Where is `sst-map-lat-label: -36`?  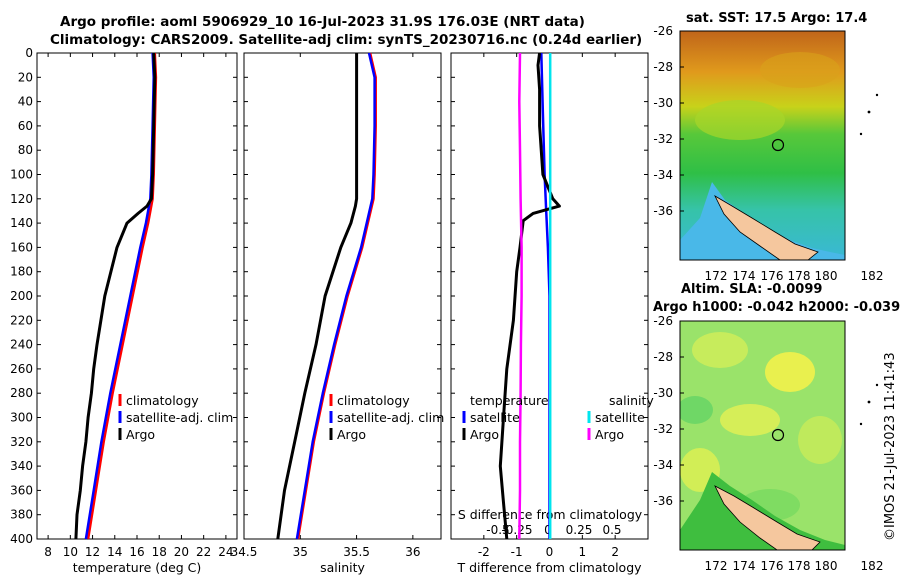 sst-map-lat-label: -36 is located at coordinates (663, 211).